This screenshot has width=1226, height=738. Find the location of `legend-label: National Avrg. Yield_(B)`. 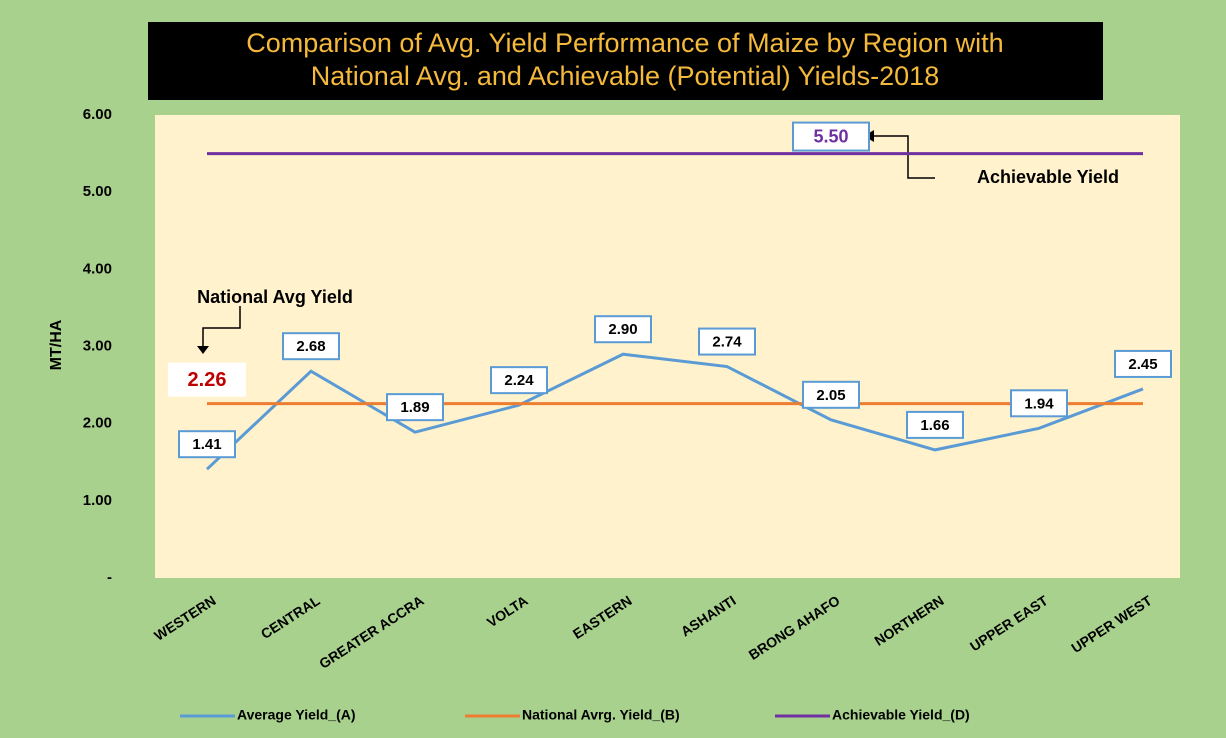

legend-label: National Avrg. Yield_(B) is located at coordinates (601, 715).